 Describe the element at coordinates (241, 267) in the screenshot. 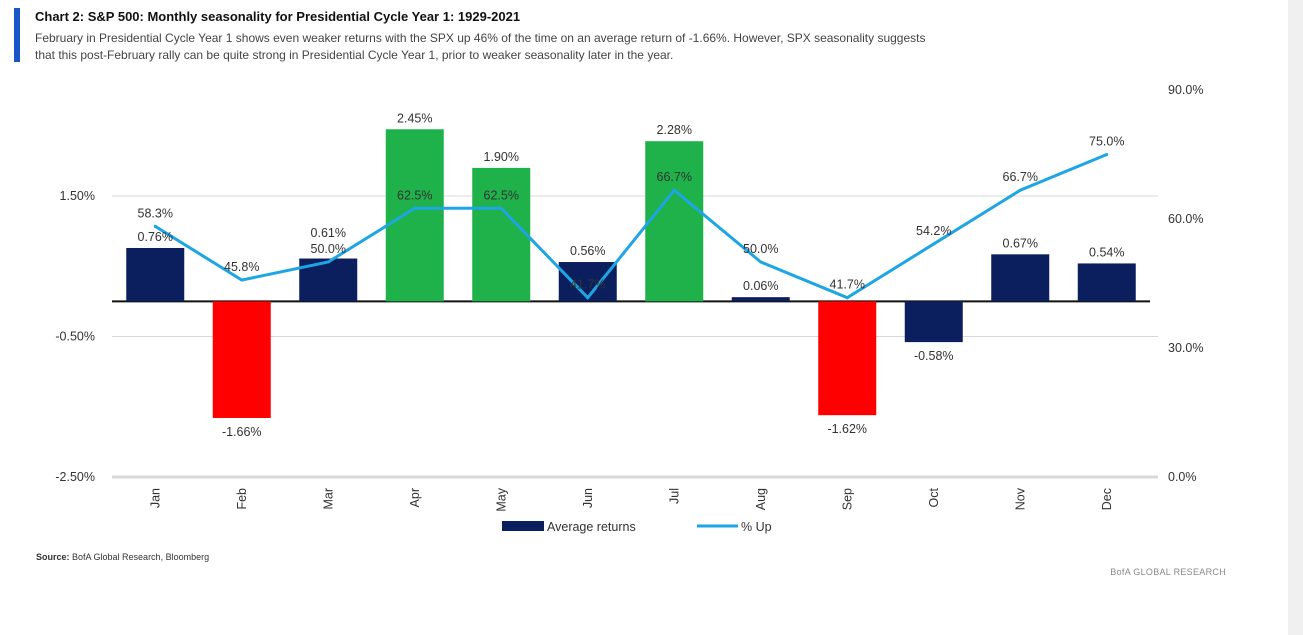

I see `pct-up-value-label: 45.8%` at that location.